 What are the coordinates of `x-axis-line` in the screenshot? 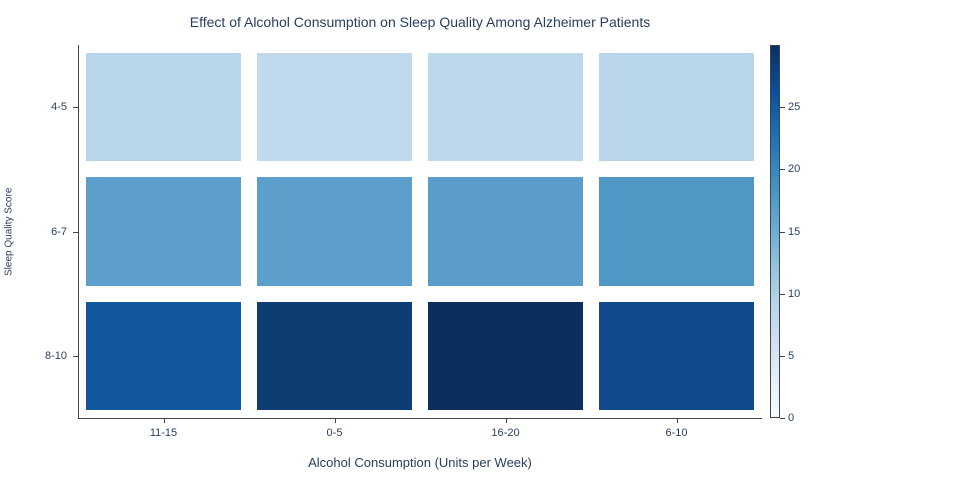 It's located at (420, 418).